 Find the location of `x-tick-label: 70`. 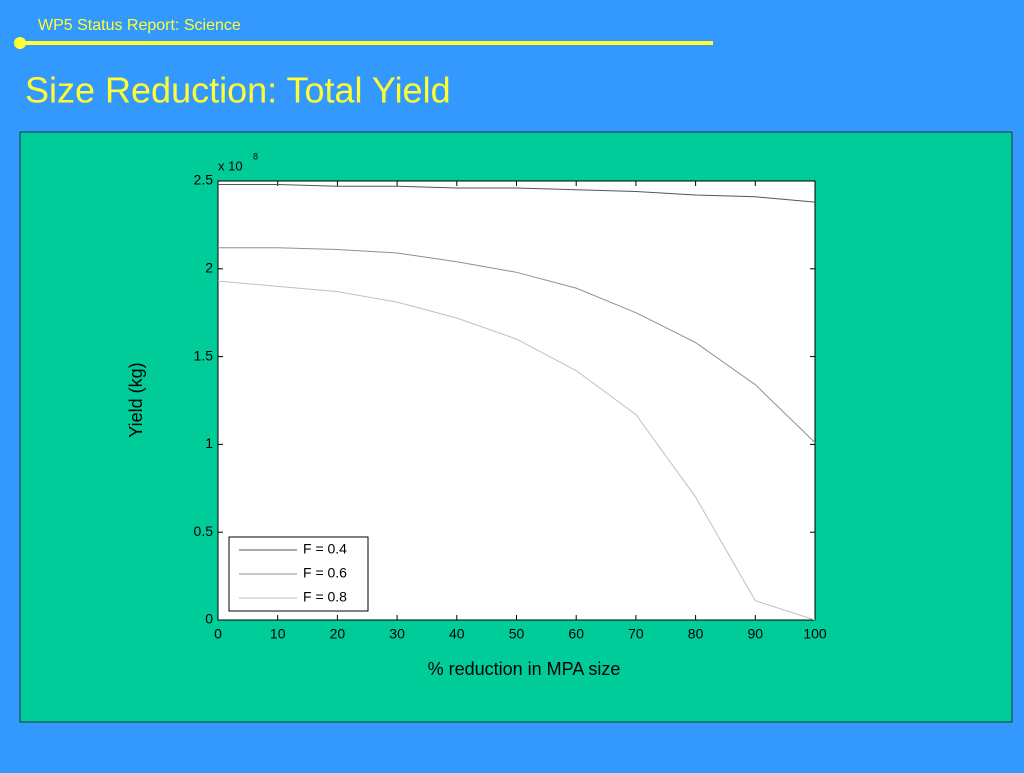

x-tick-label: 70 is located at coordinates (636, 634).